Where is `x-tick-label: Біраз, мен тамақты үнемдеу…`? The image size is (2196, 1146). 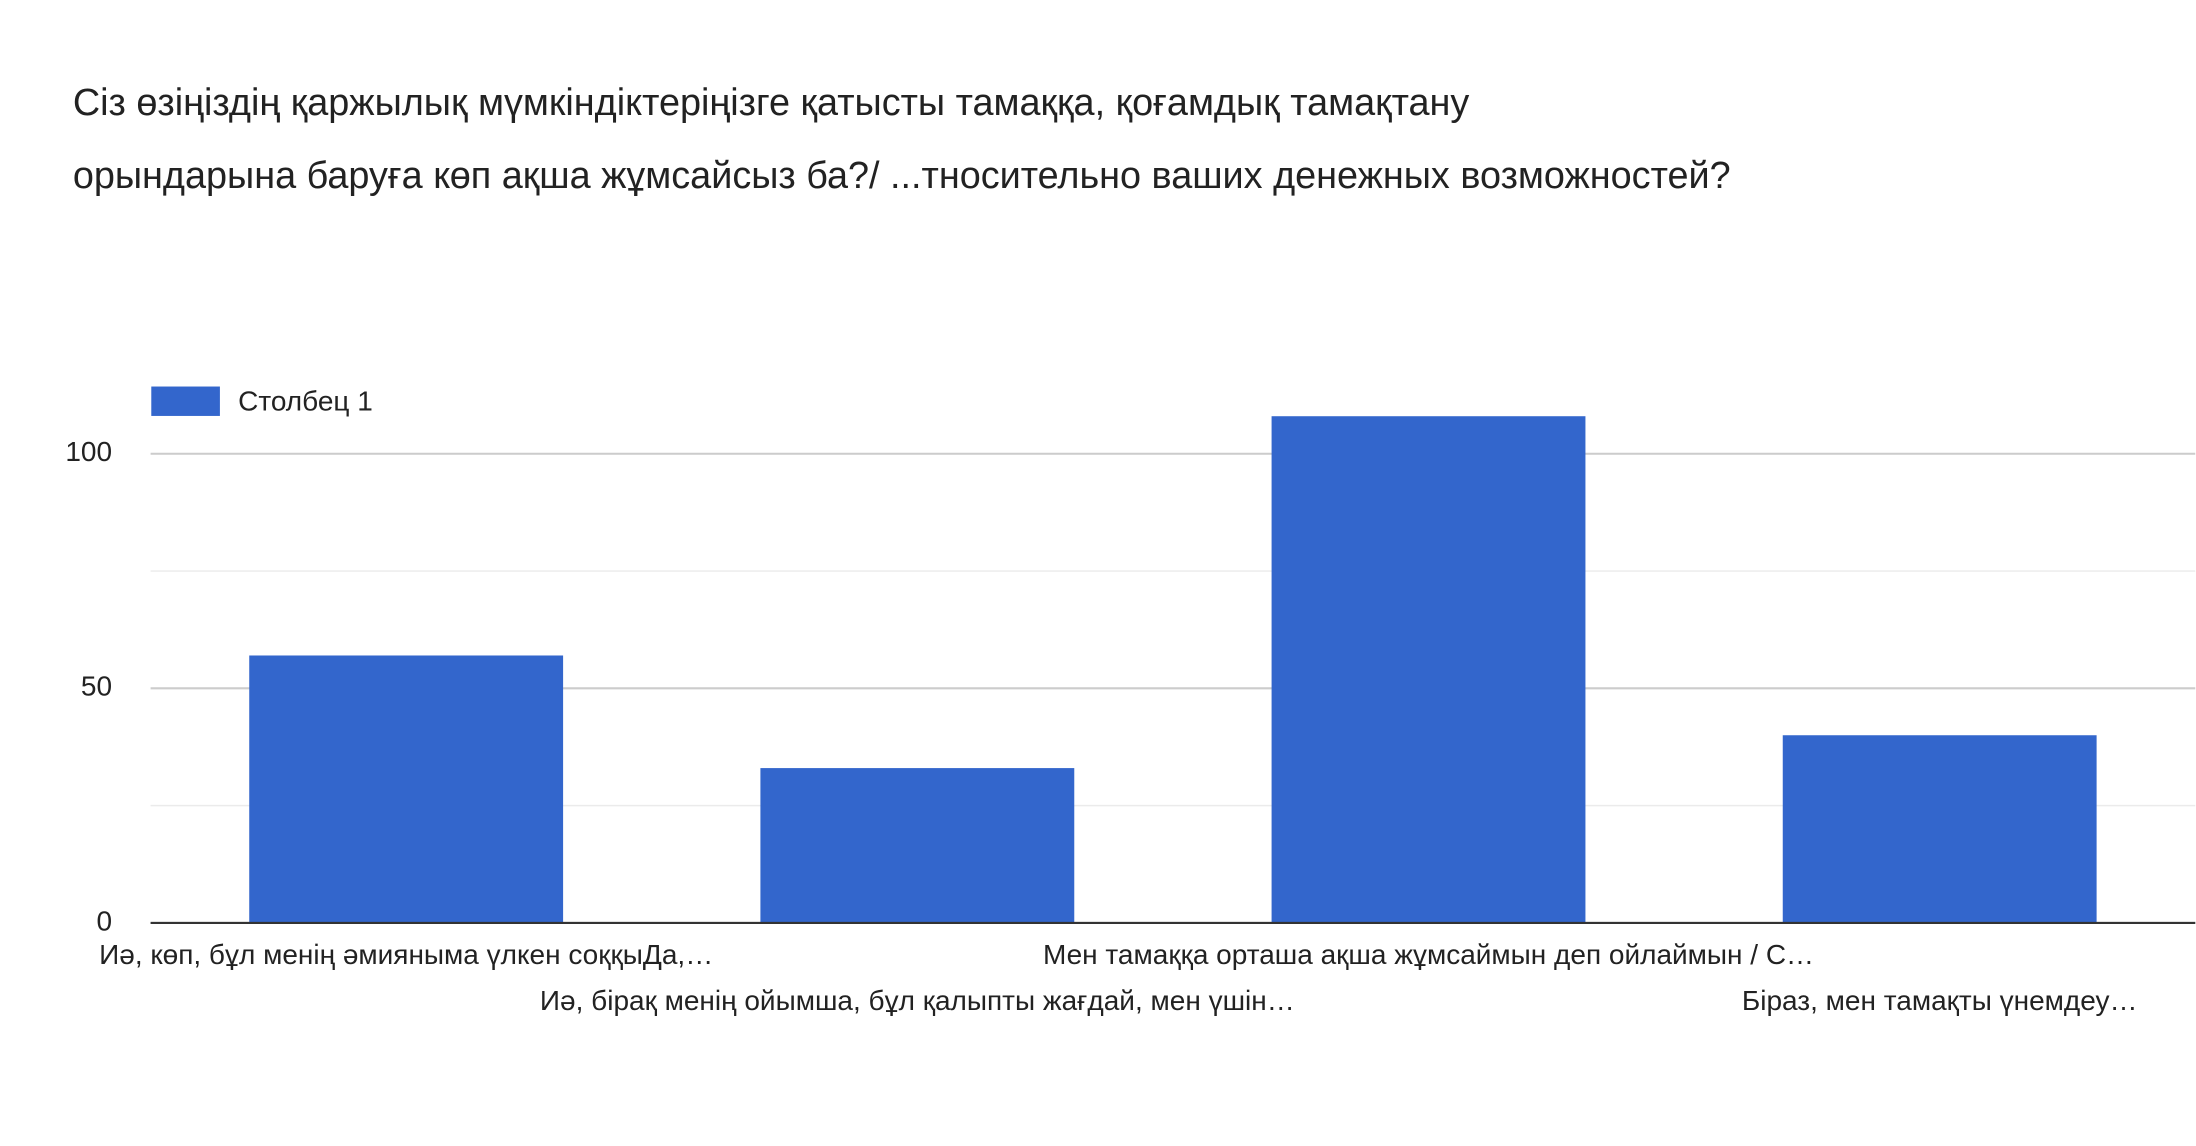
x-tick-label: Біраз, мен тамақты үнемдеу… is located at coordinates (1940, 1000).